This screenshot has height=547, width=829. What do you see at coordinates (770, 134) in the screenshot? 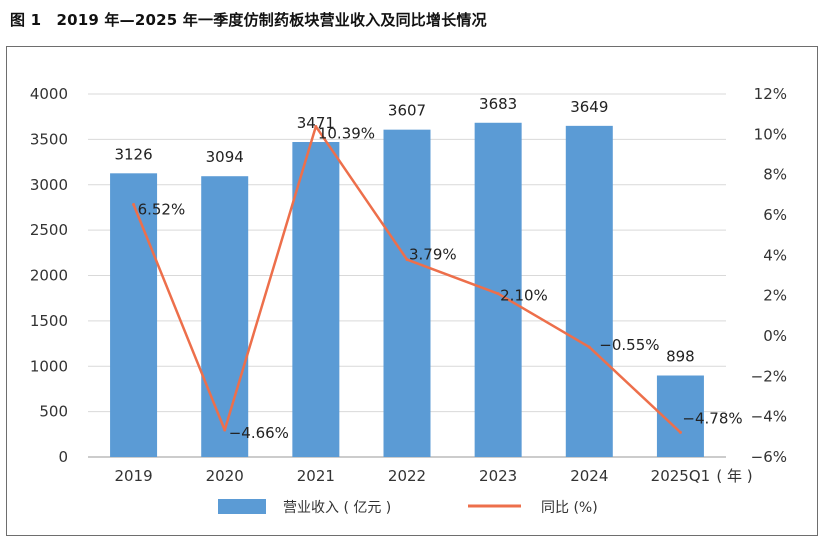
I see `y-right-tick-label: 10%` at bounding box center [770, 134].